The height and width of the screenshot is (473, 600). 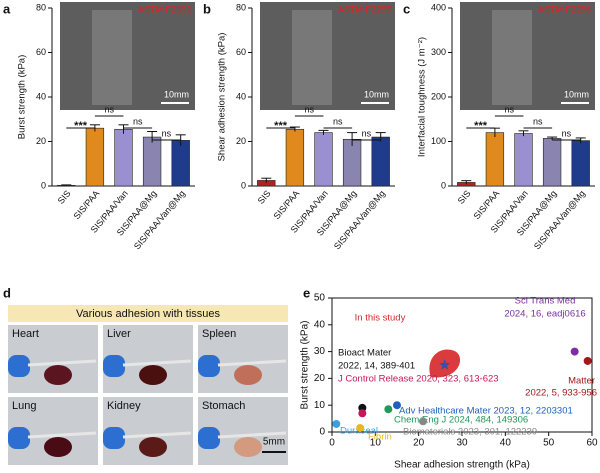 What do you see at coordinates (320, 405) in the screenshot?
I see `y-tick-label: 10` at bounding box center [320, 405].